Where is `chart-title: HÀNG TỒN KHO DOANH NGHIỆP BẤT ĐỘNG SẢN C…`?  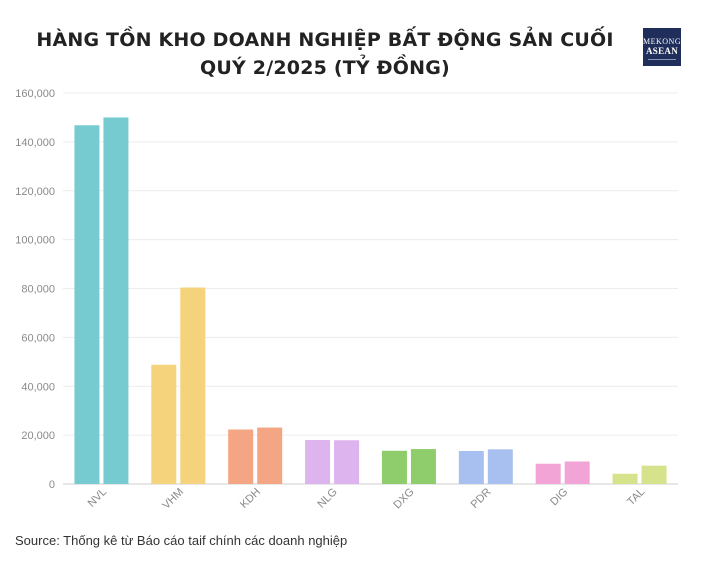
chart-title: HÀNG TỒN KHO DOANH NGHIỆP BẤT ĐỘNG SẢN C… is located at coordinates (325, 54).